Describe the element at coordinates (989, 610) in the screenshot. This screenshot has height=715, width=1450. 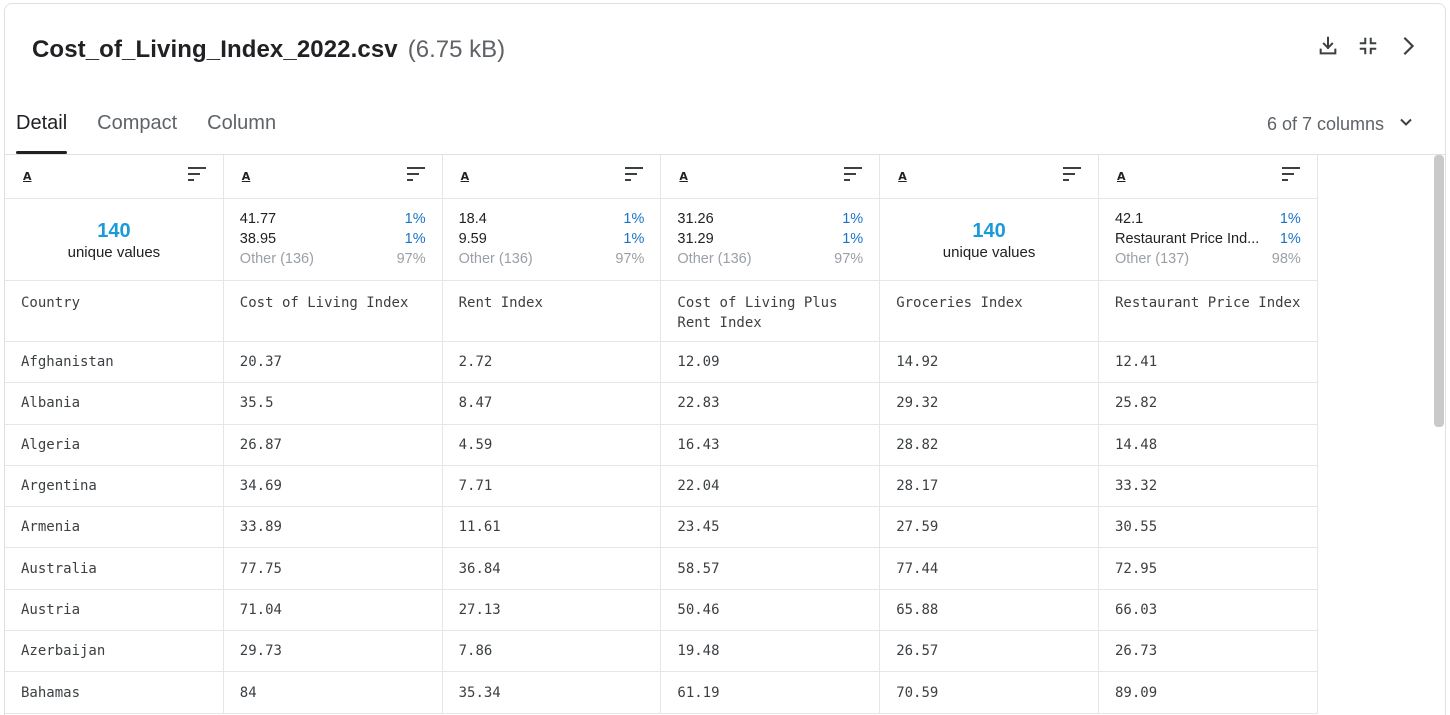
I see `table-cell: 65.88` at that location.